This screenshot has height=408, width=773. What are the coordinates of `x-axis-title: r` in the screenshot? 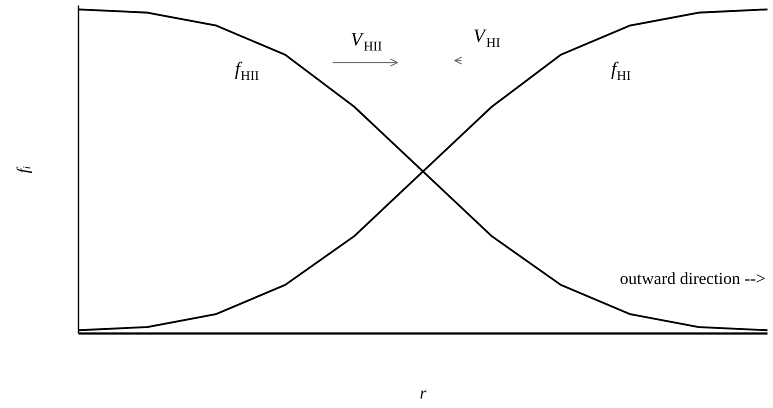 It's located at (423, 393).